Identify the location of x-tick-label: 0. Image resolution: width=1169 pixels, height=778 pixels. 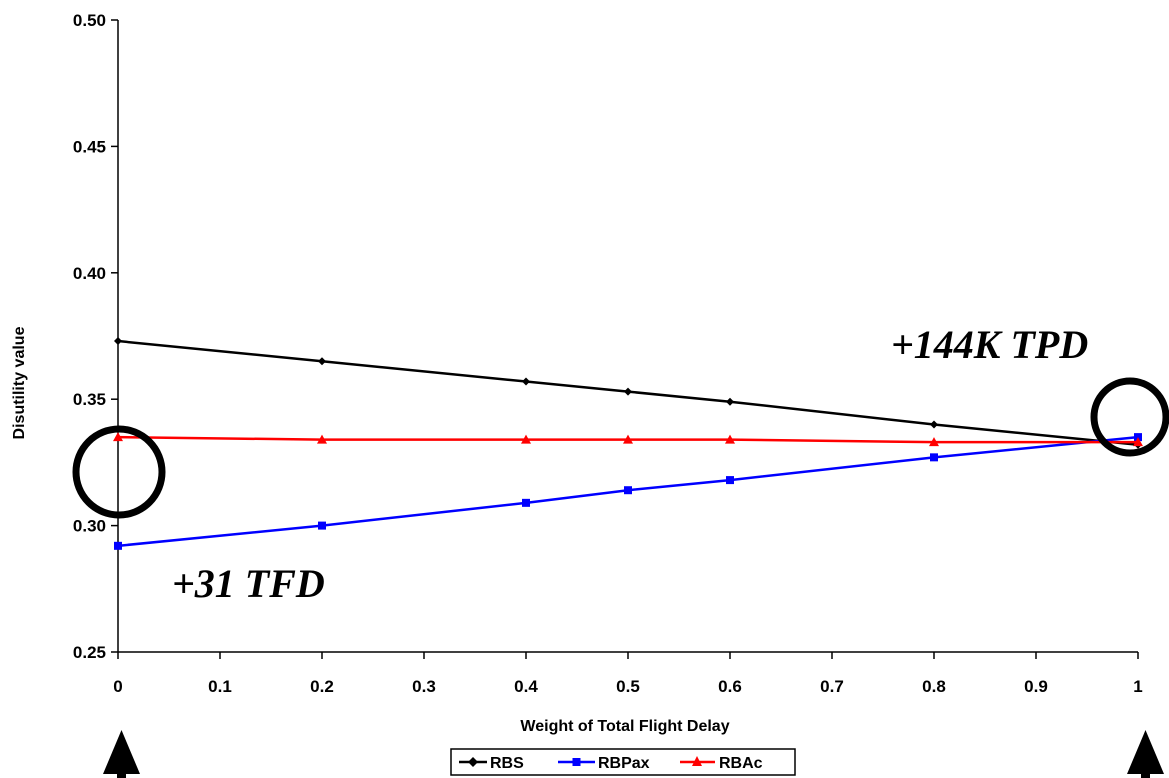
(117, 686).